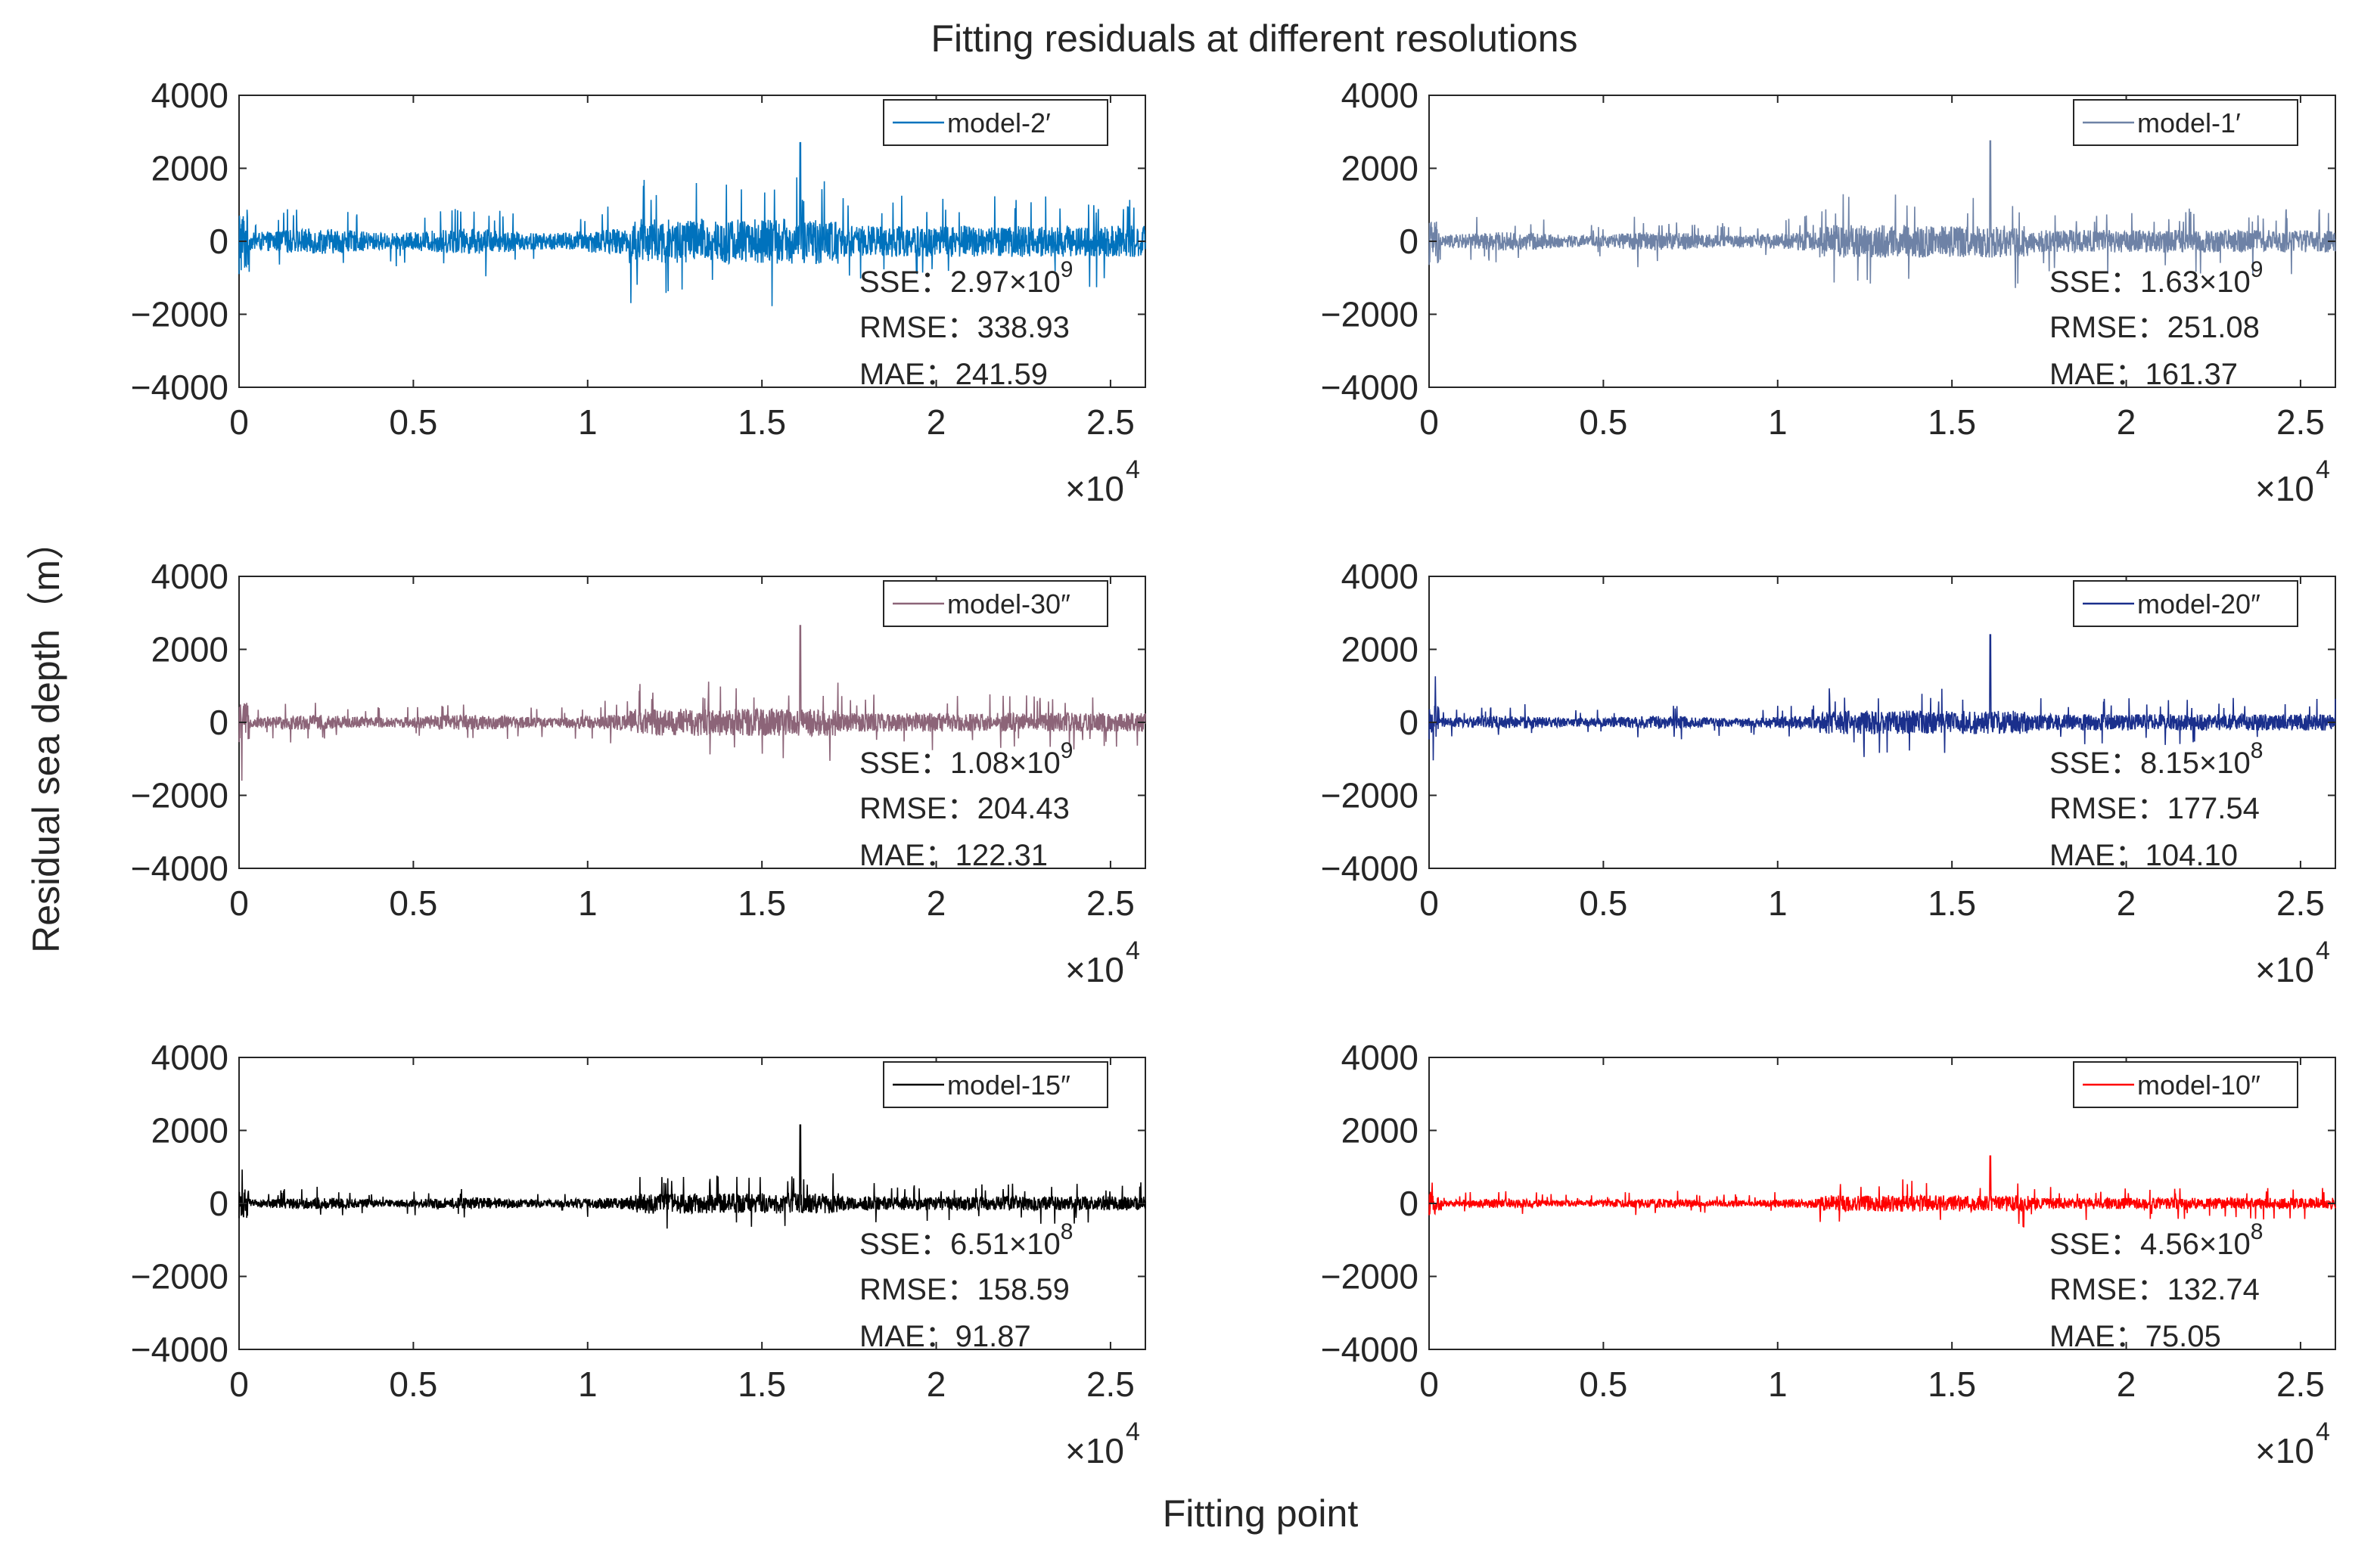  I want to click on legend-label: model-20″, so click(2198, 604).